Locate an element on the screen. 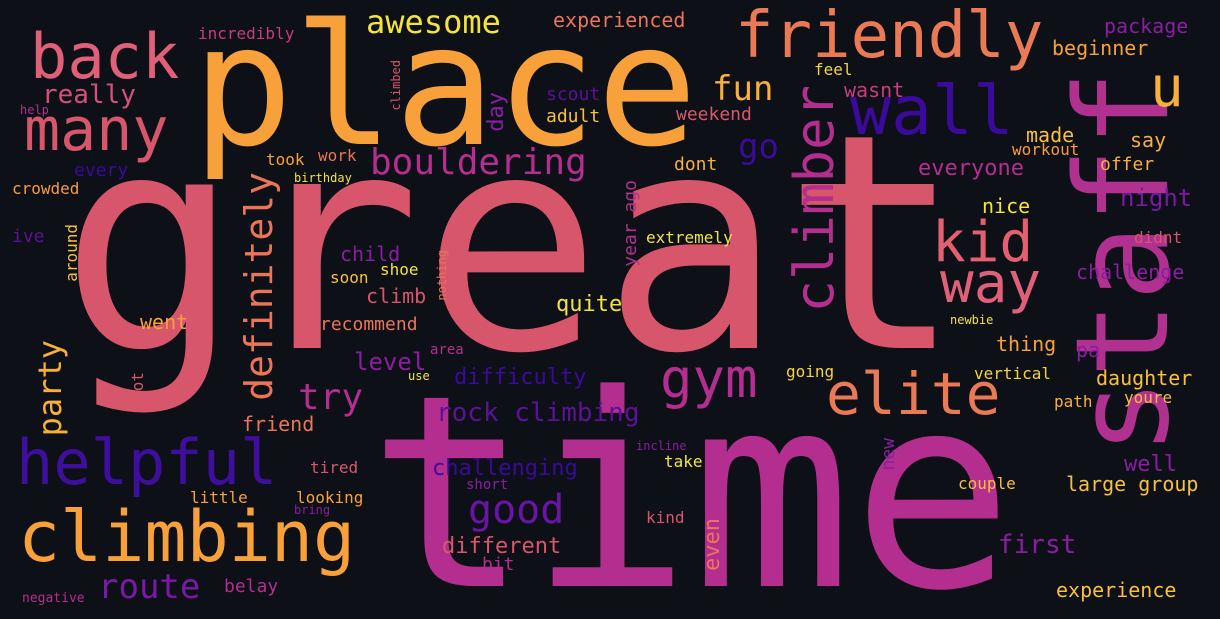  word-experience: experience is located at coordinates (1116, 590).